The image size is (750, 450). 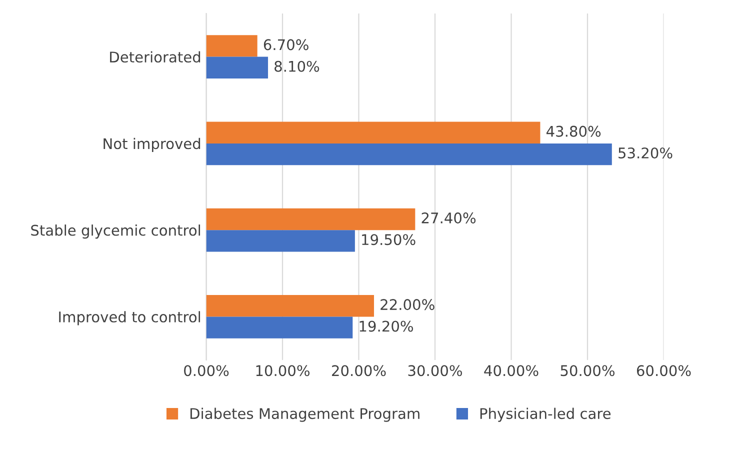 What do you see at coordinates (435, 370) in the screenshot?
I see `x-tick-label: 30.00%` at bounding box center [435, 370].